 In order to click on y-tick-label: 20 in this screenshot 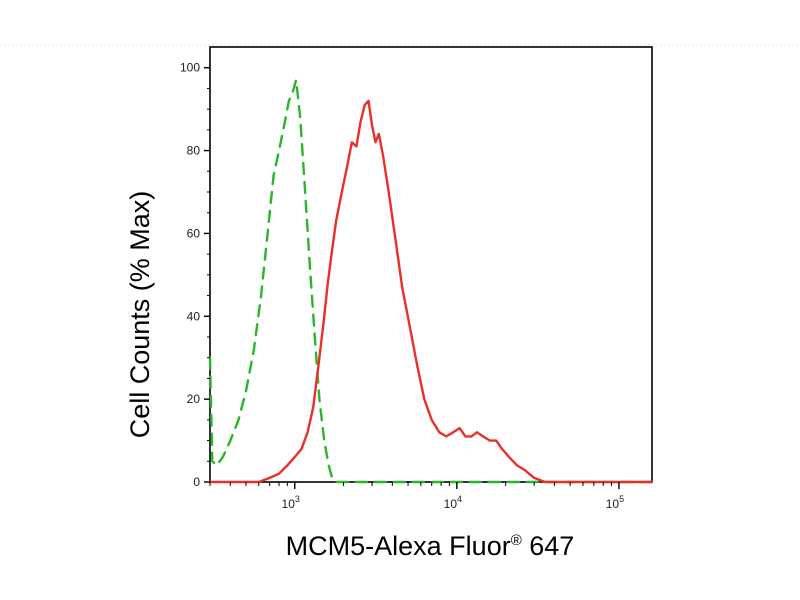, I will do `click(194, 399)`.